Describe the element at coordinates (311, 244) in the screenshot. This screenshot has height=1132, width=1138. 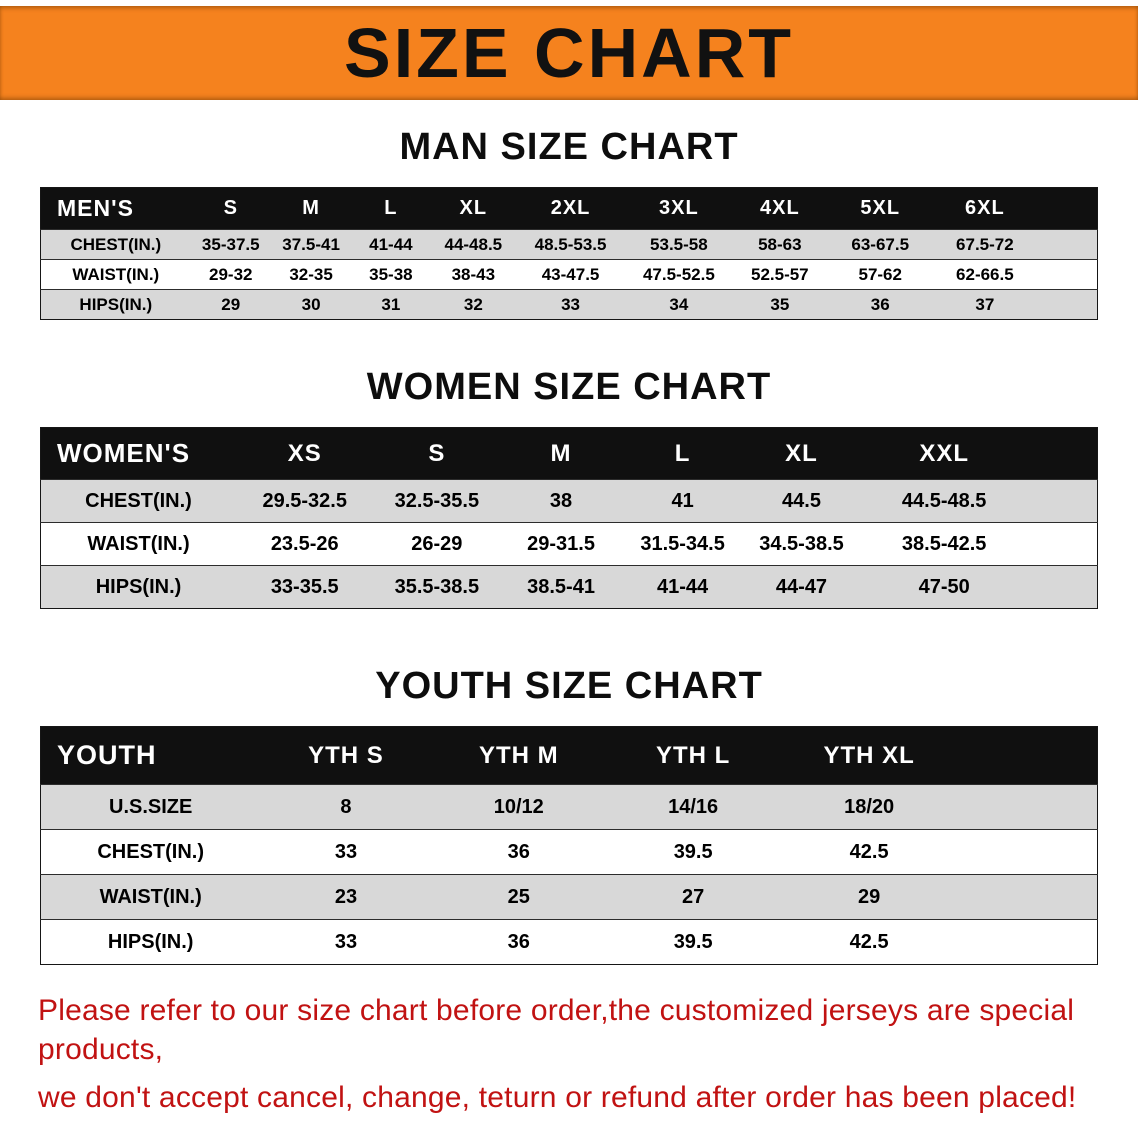
I see `size-value: 37.5-41` at that location.